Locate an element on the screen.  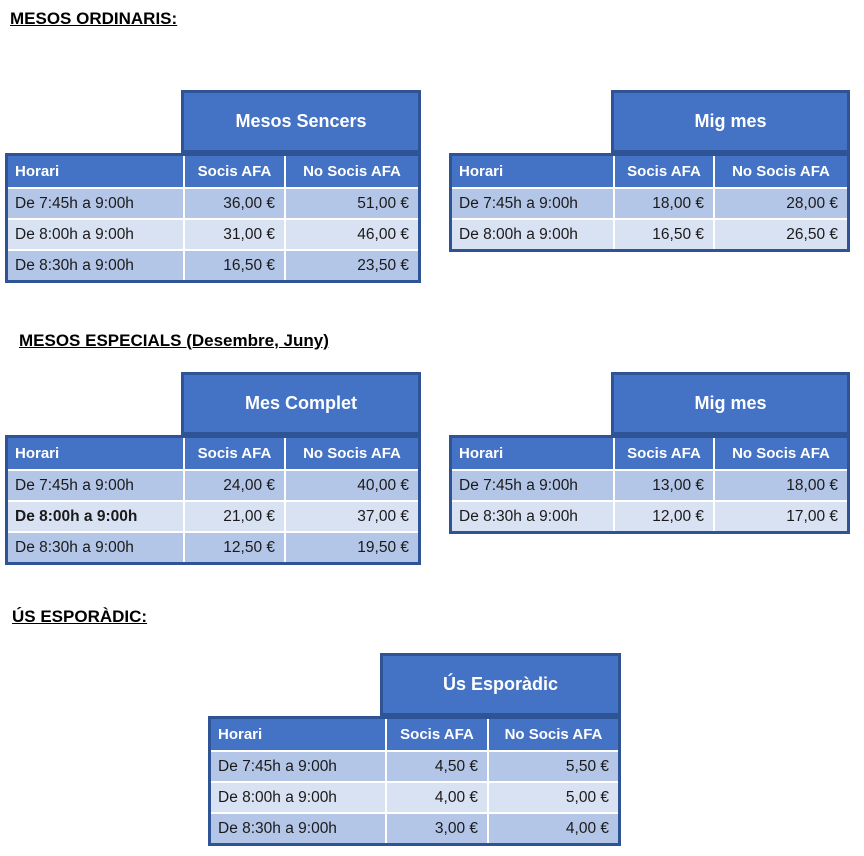
table-title-box: Mesos Sencers is located at coordinates (301, 121).